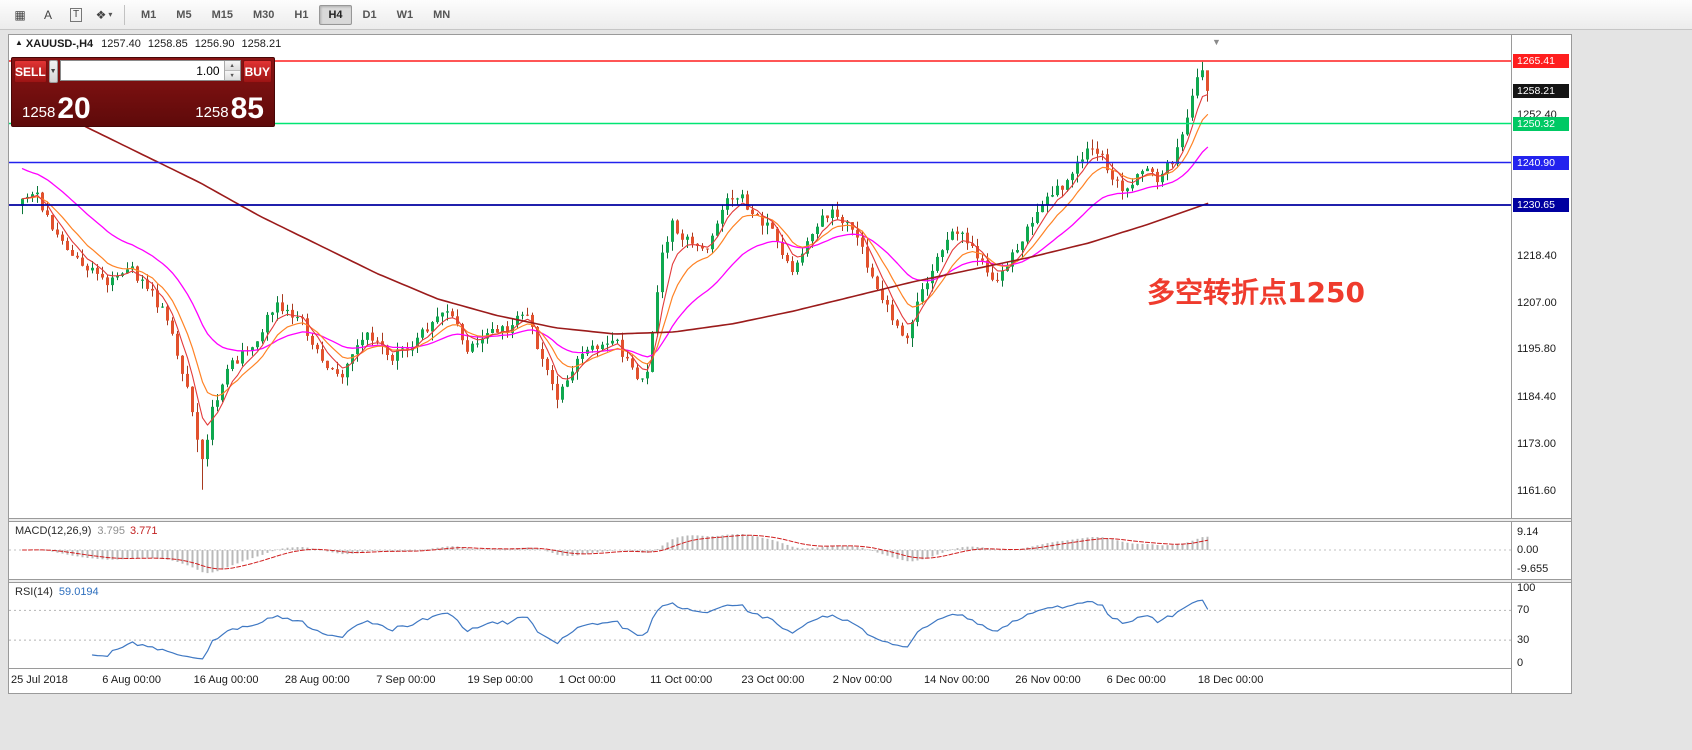 The height and width of the screenshot is (750, 1692). What do you see at coordinates (110, 14) in the screenshot?
I see `chevron-down-icon: ▾` at bounding box center [110, 14].